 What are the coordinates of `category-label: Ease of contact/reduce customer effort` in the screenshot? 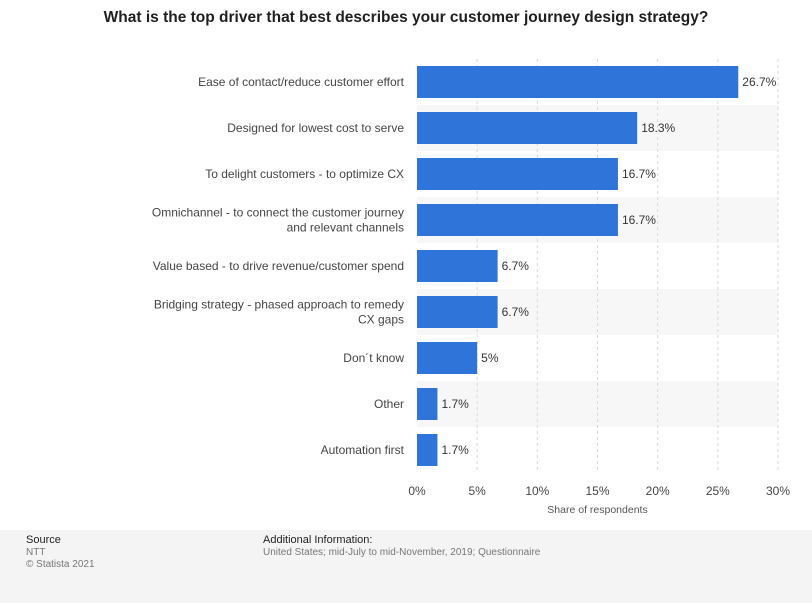 It's located at (301, 82).